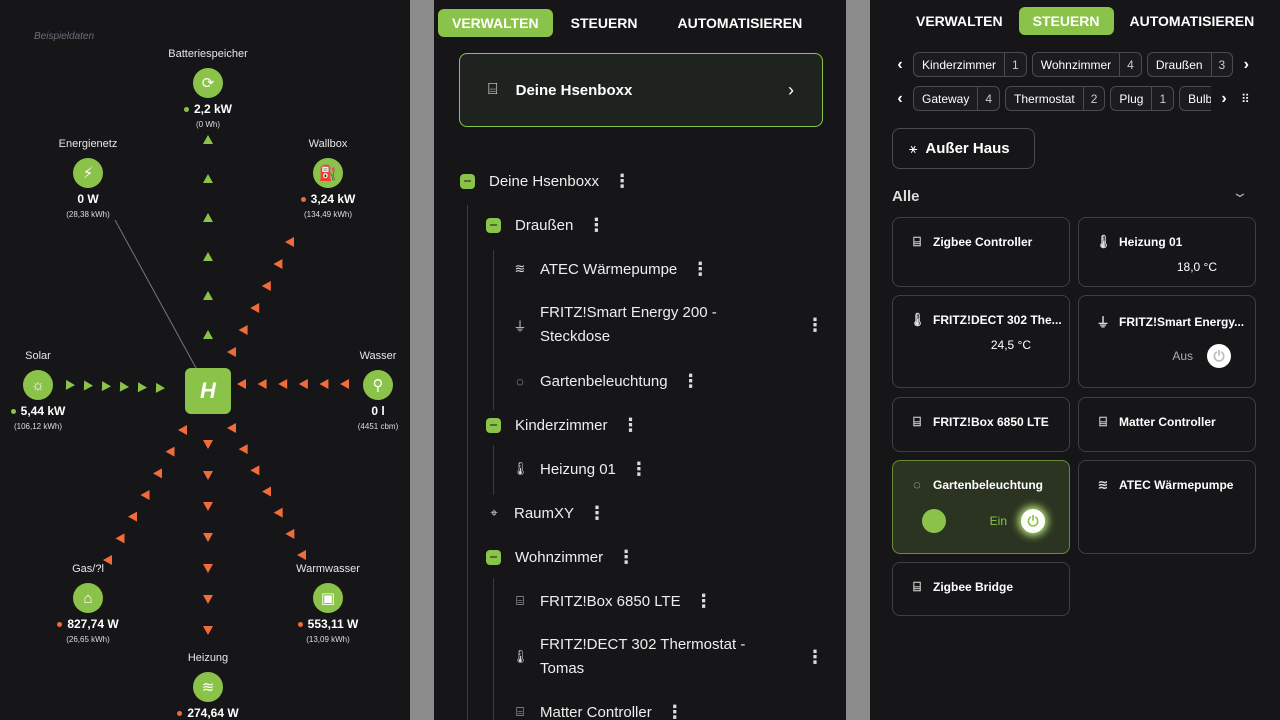 Image resolution: width=1280 pixels, height=720 pixels. Describe the element at coordinates (981, 507) in the screenshot. I see `device-card: ◌ Gartenbeleuchtung Ein ⏻` at that location.